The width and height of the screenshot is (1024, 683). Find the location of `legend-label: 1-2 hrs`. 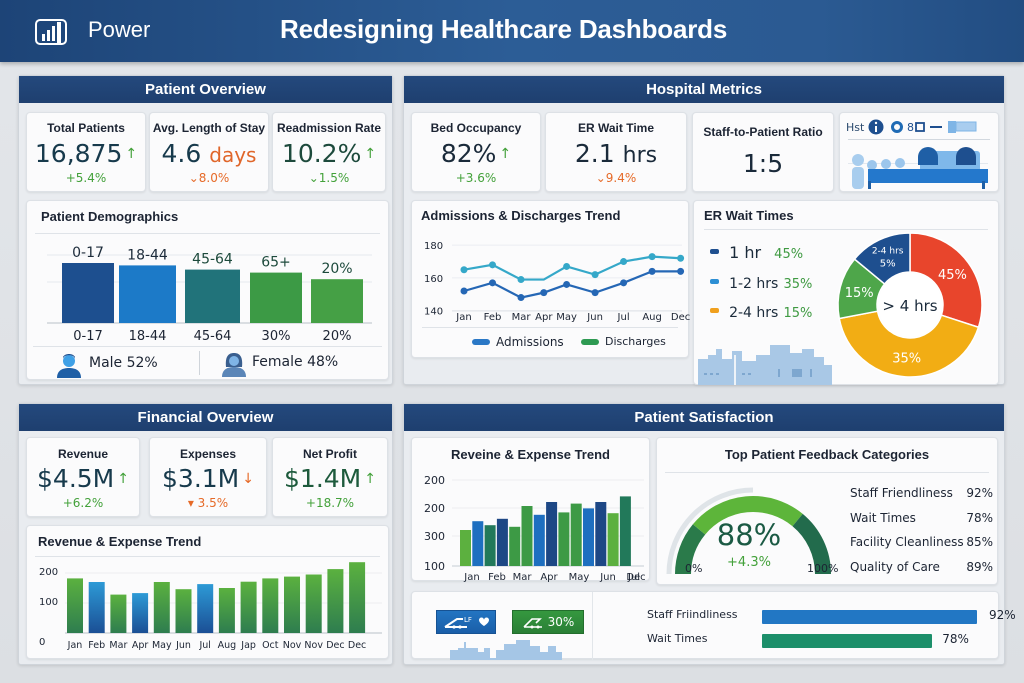

legend-label: 1-2 hrs is located at coordinates (754, 284).